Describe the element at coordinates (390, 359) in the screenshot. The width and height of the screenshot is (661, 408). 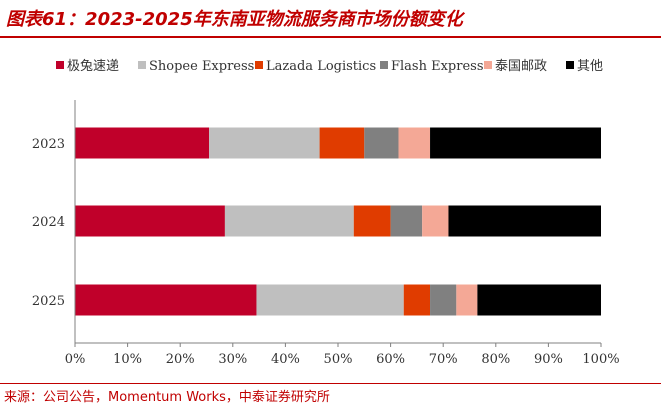
I see `x-tick-label: 60%` at that location.